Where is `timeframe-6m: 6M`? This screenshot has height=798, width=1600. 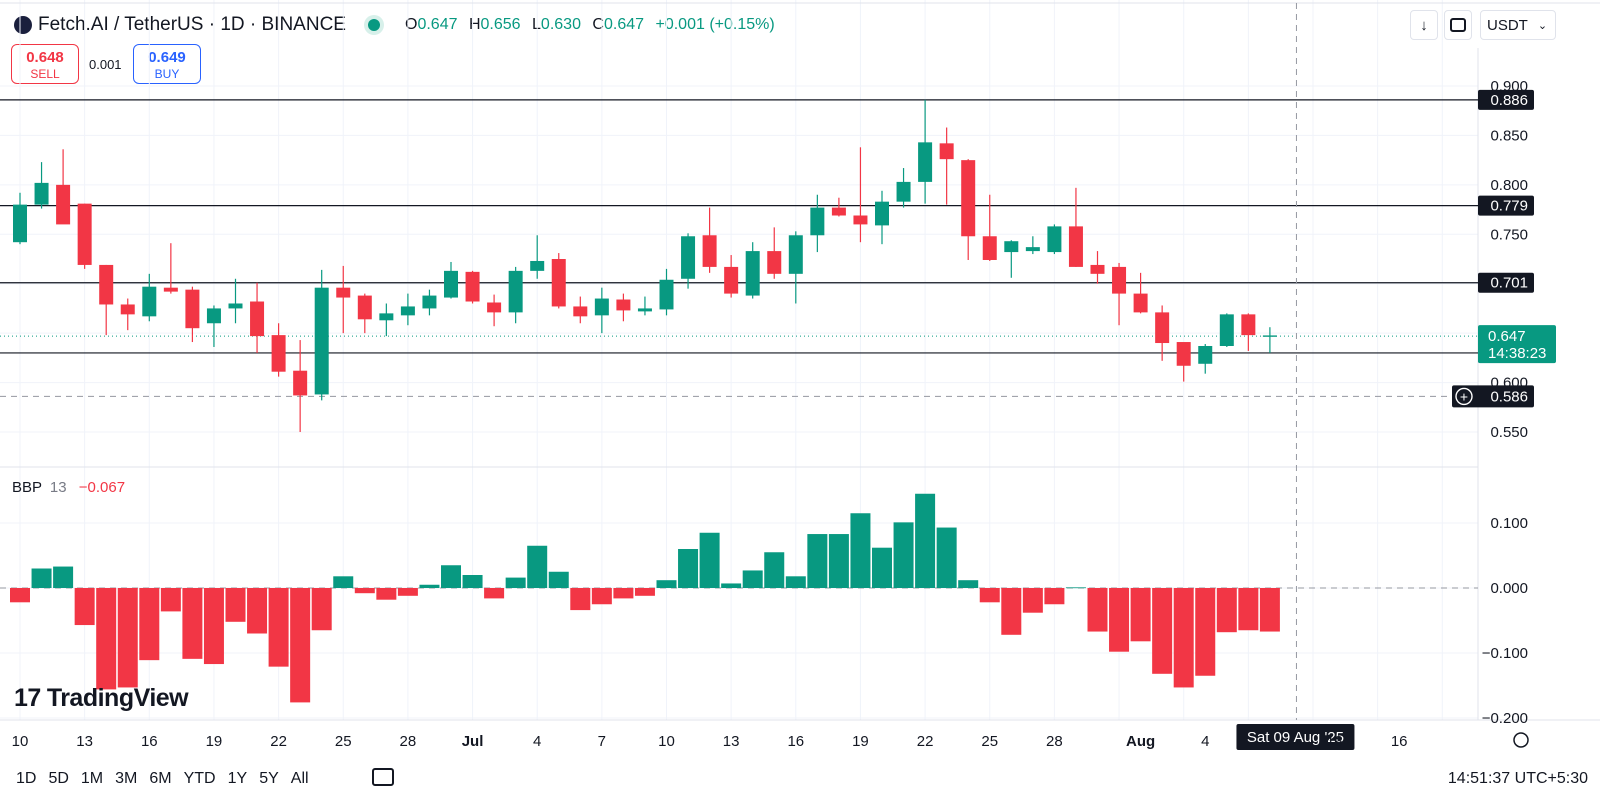
timeframe-6m: 6M is located at coordinates (160, 778).